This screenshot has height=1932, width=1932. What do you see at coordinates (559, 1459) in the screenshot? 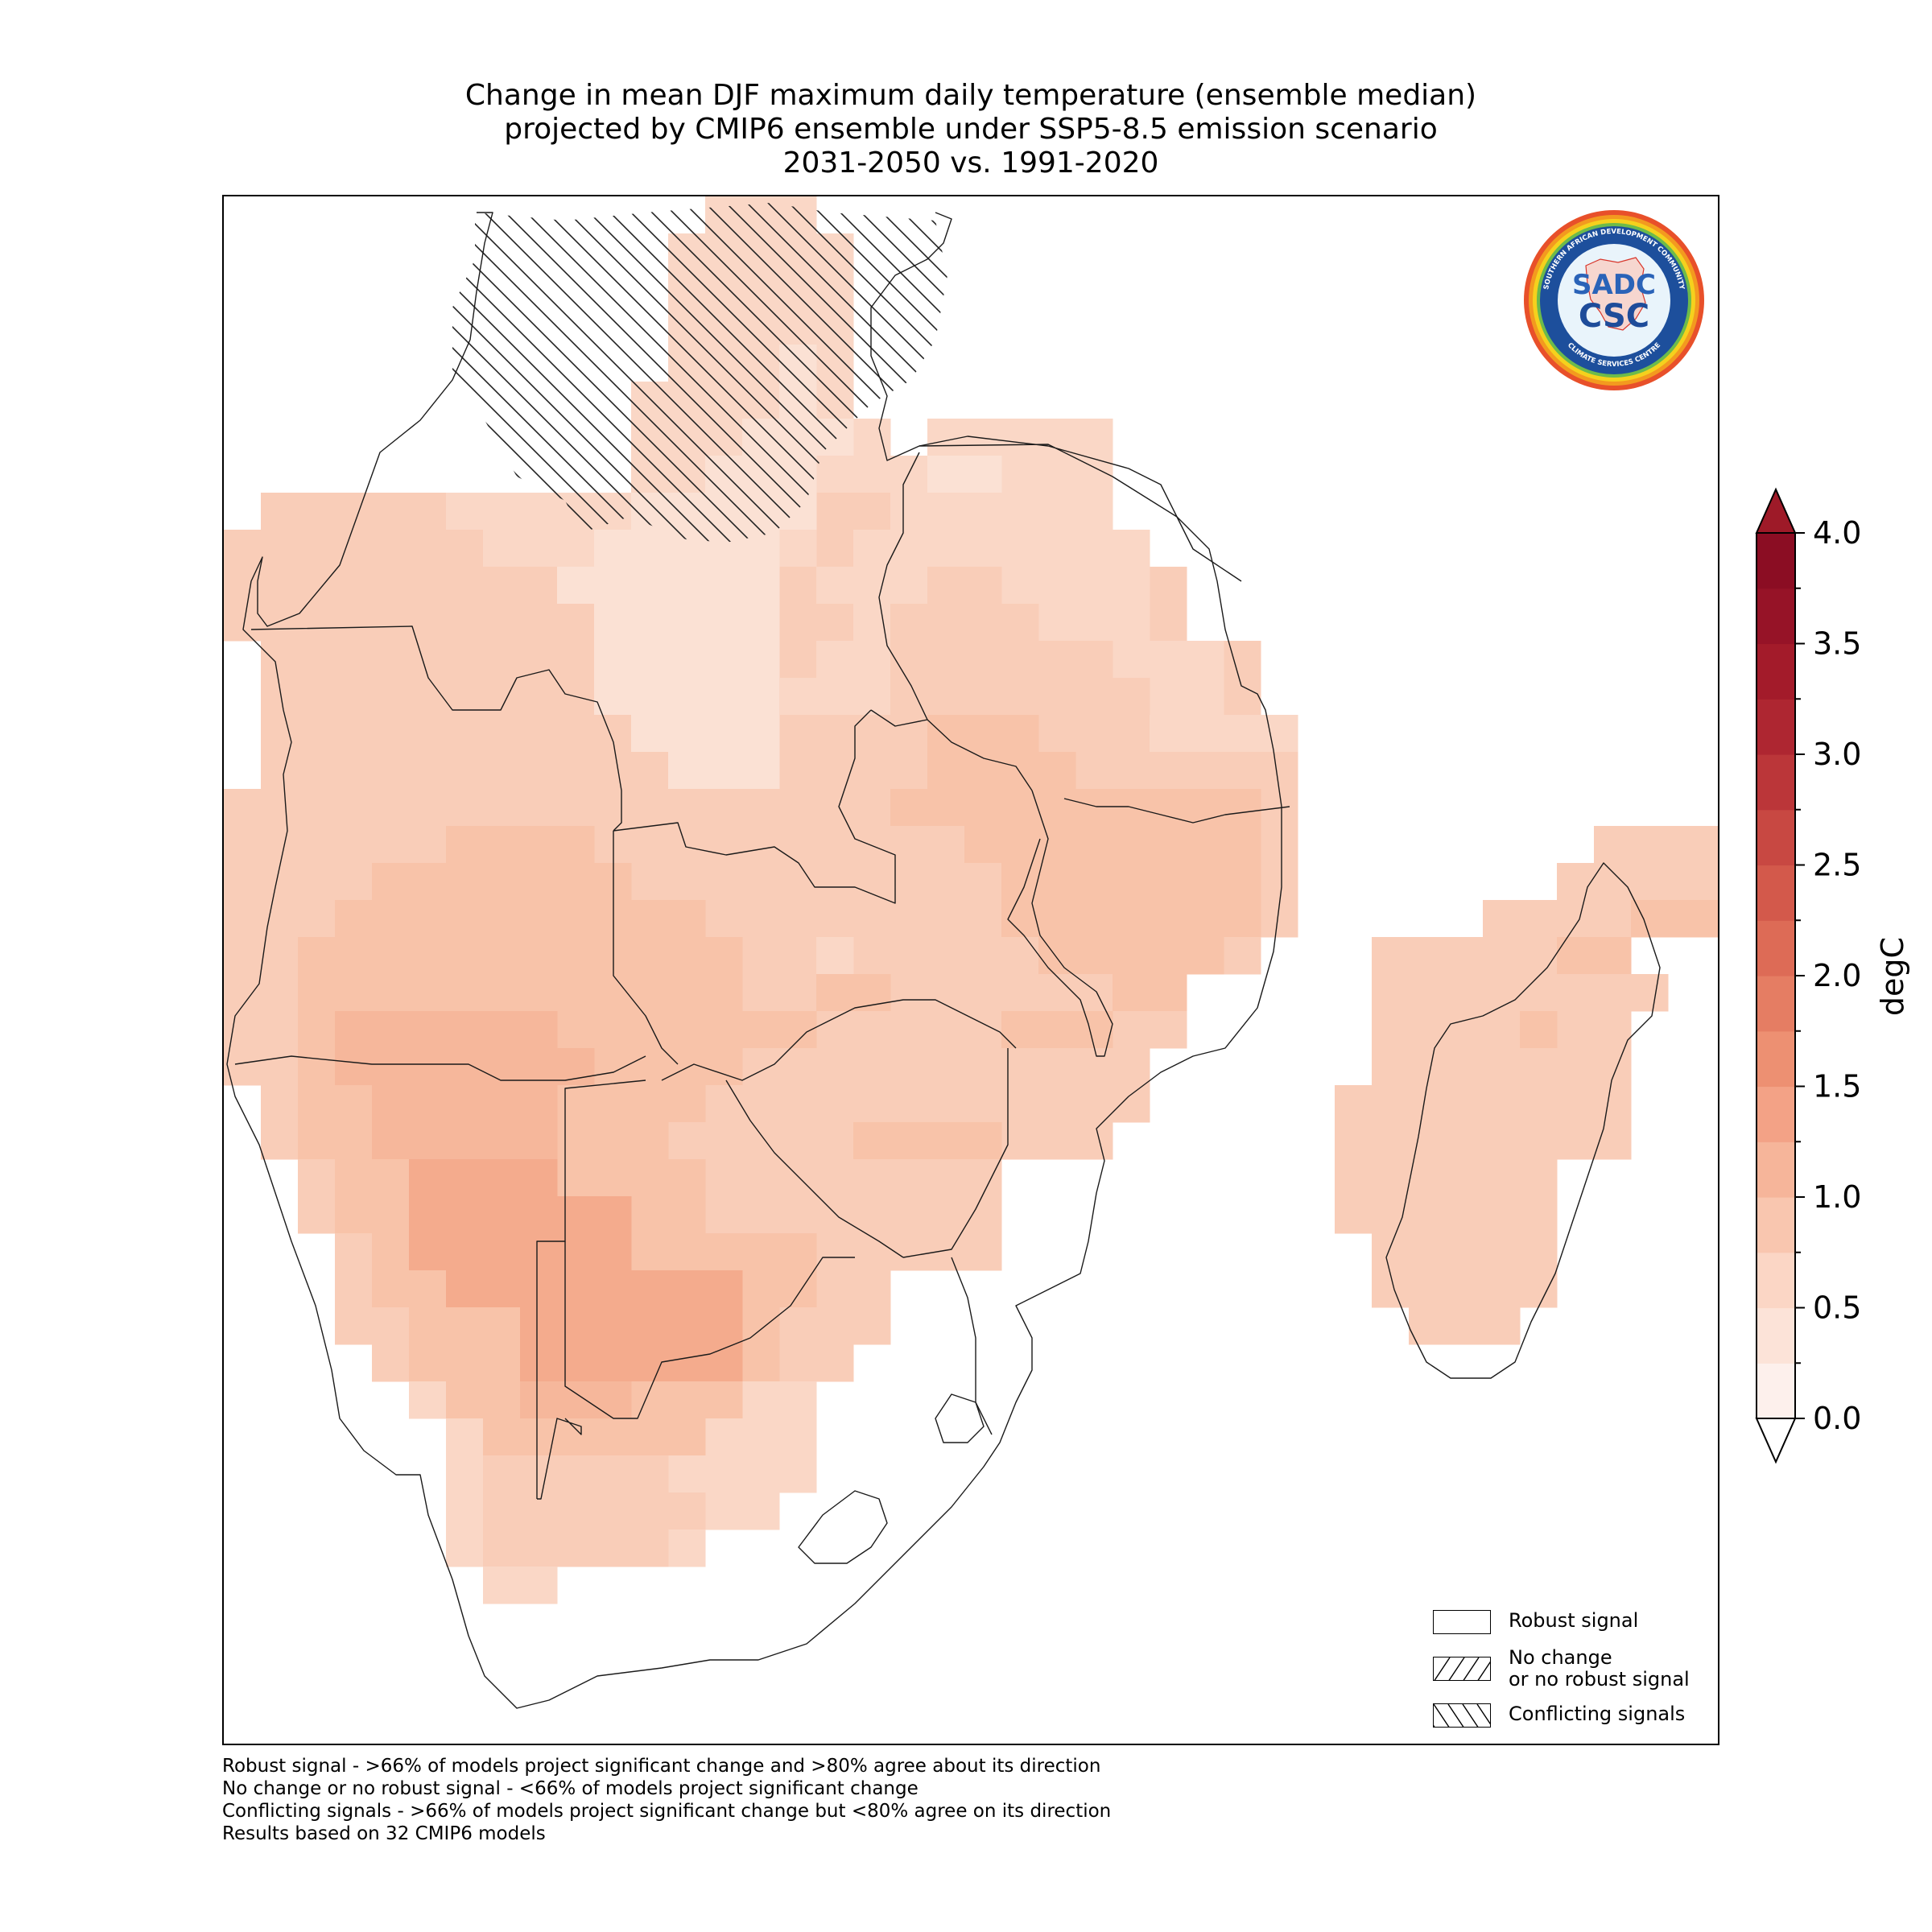
I see `border-namibia-south` at bounding box center [559, 1459].